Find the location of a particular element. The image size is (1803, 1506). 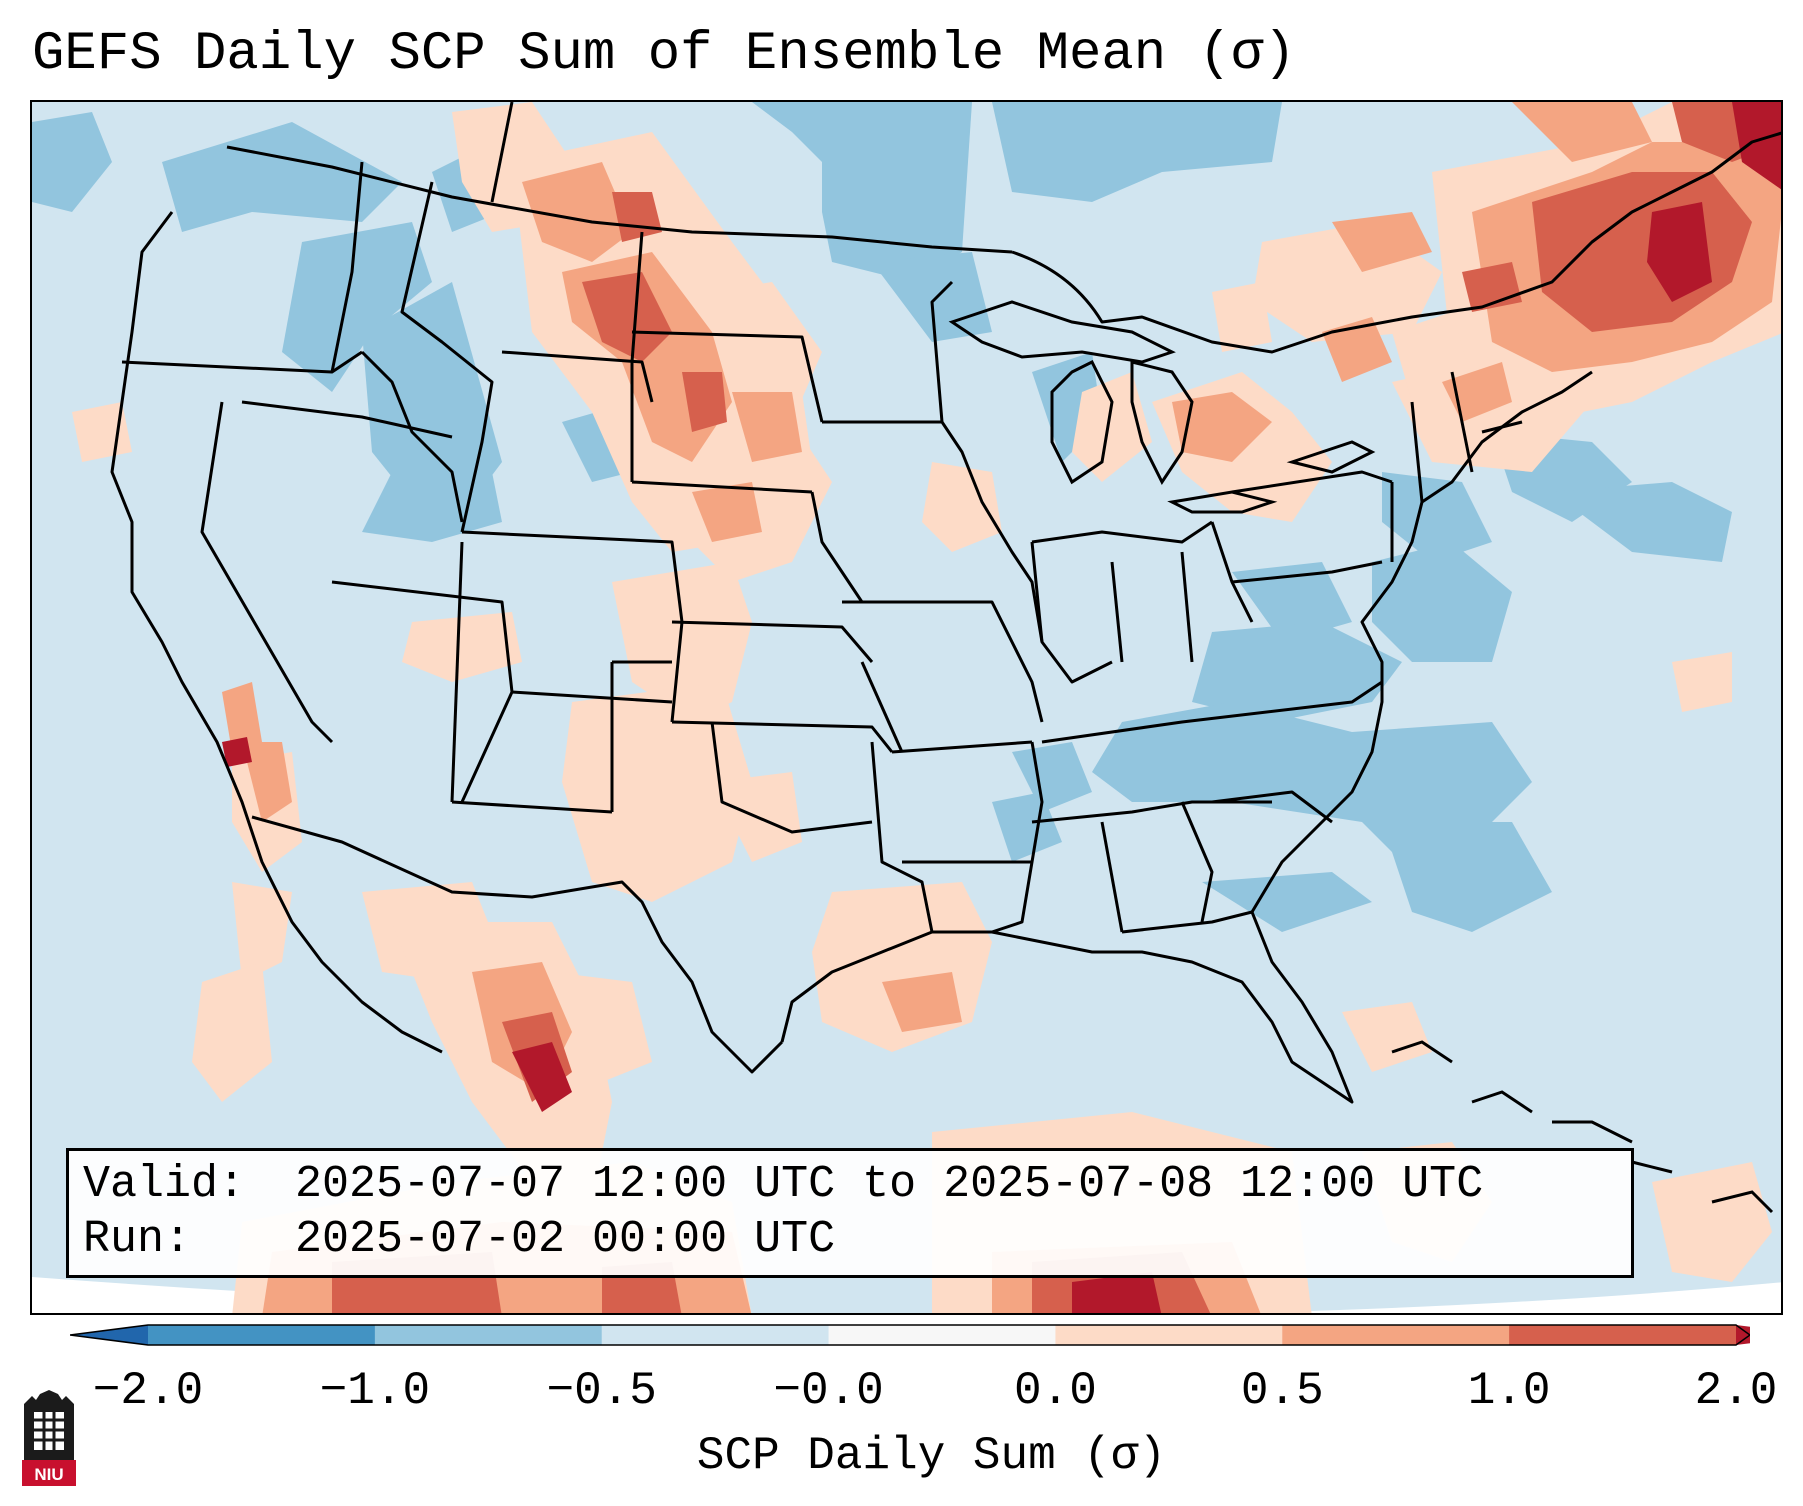

colorbar-tick-label: 2.0 is located at coordinates (1736, 1391).